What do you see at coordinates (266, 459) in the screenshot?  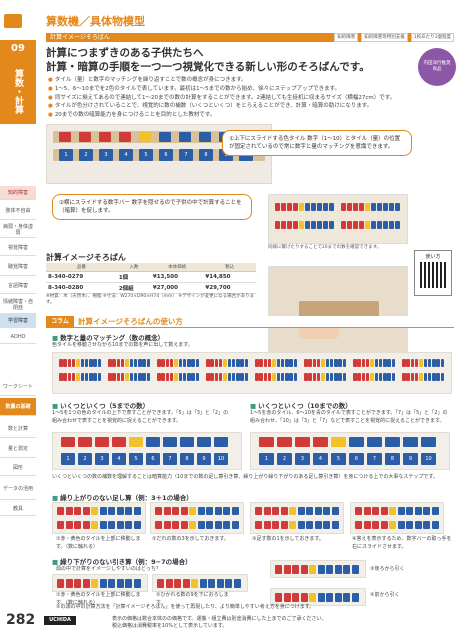 I see `number-tile: 1` at bounding box center [266, 459].